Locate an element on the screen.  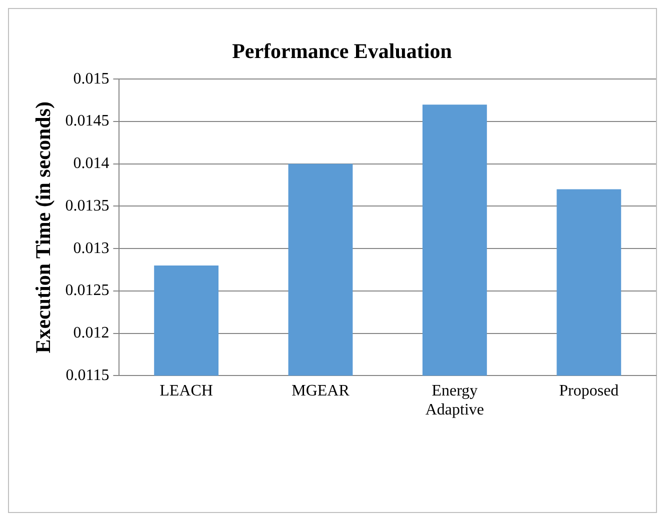
y-tick-label: 0.0115 is located at coordinates (88, 375).